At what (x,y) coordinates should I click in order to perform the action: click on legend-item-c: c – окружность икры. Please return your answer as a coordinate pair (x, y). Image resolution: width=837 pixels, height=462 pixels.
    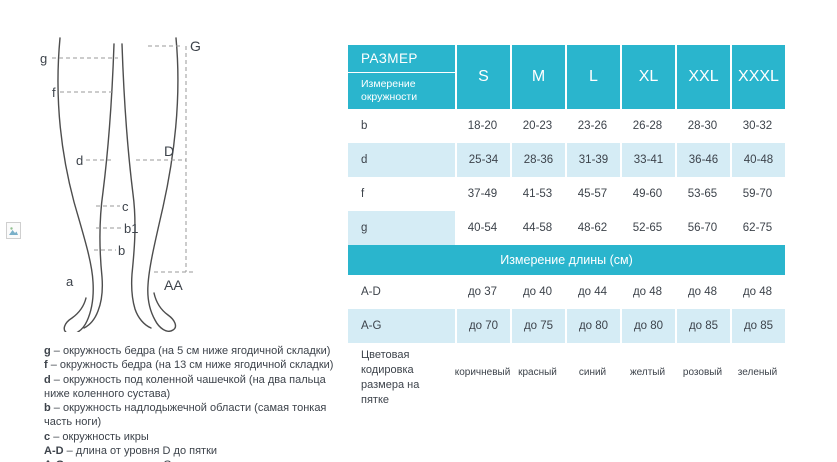
    Looking at the image, I should click on (195, 437).